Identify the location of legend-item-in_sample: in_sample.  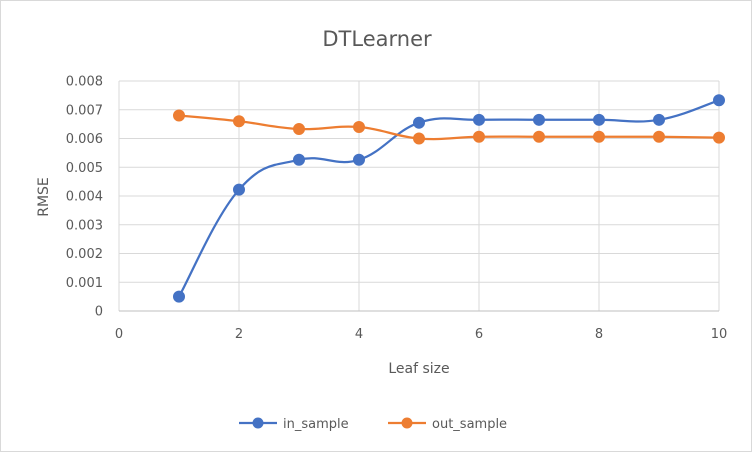
(294, 424).